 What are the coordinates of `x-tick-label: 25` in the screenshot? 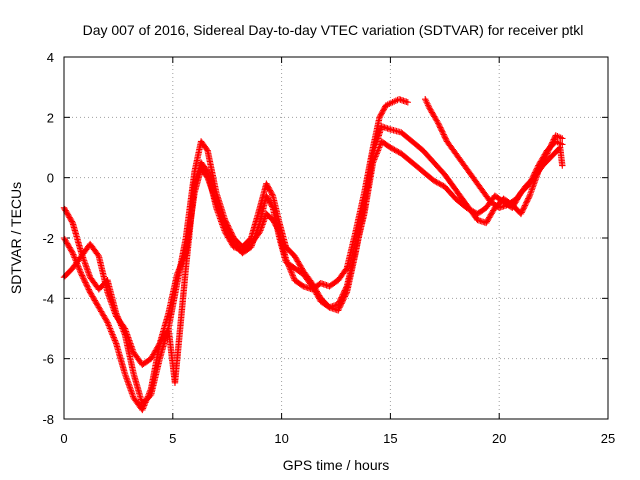 It's located at (608, 438).